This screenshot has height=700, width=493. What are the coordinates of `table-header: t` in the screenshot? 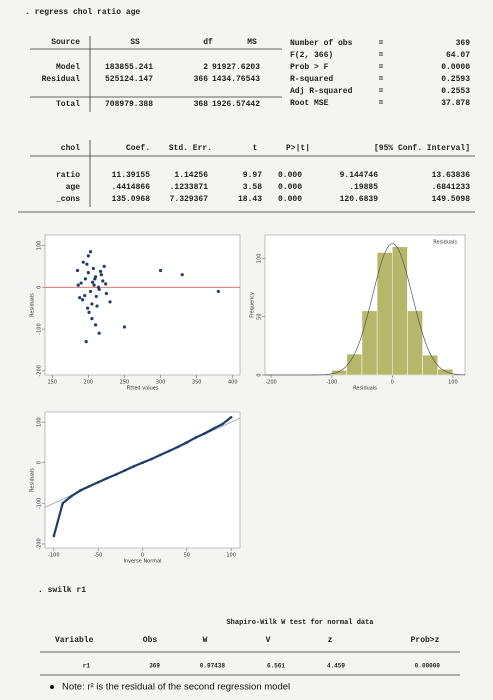 It's located at (255, 148).